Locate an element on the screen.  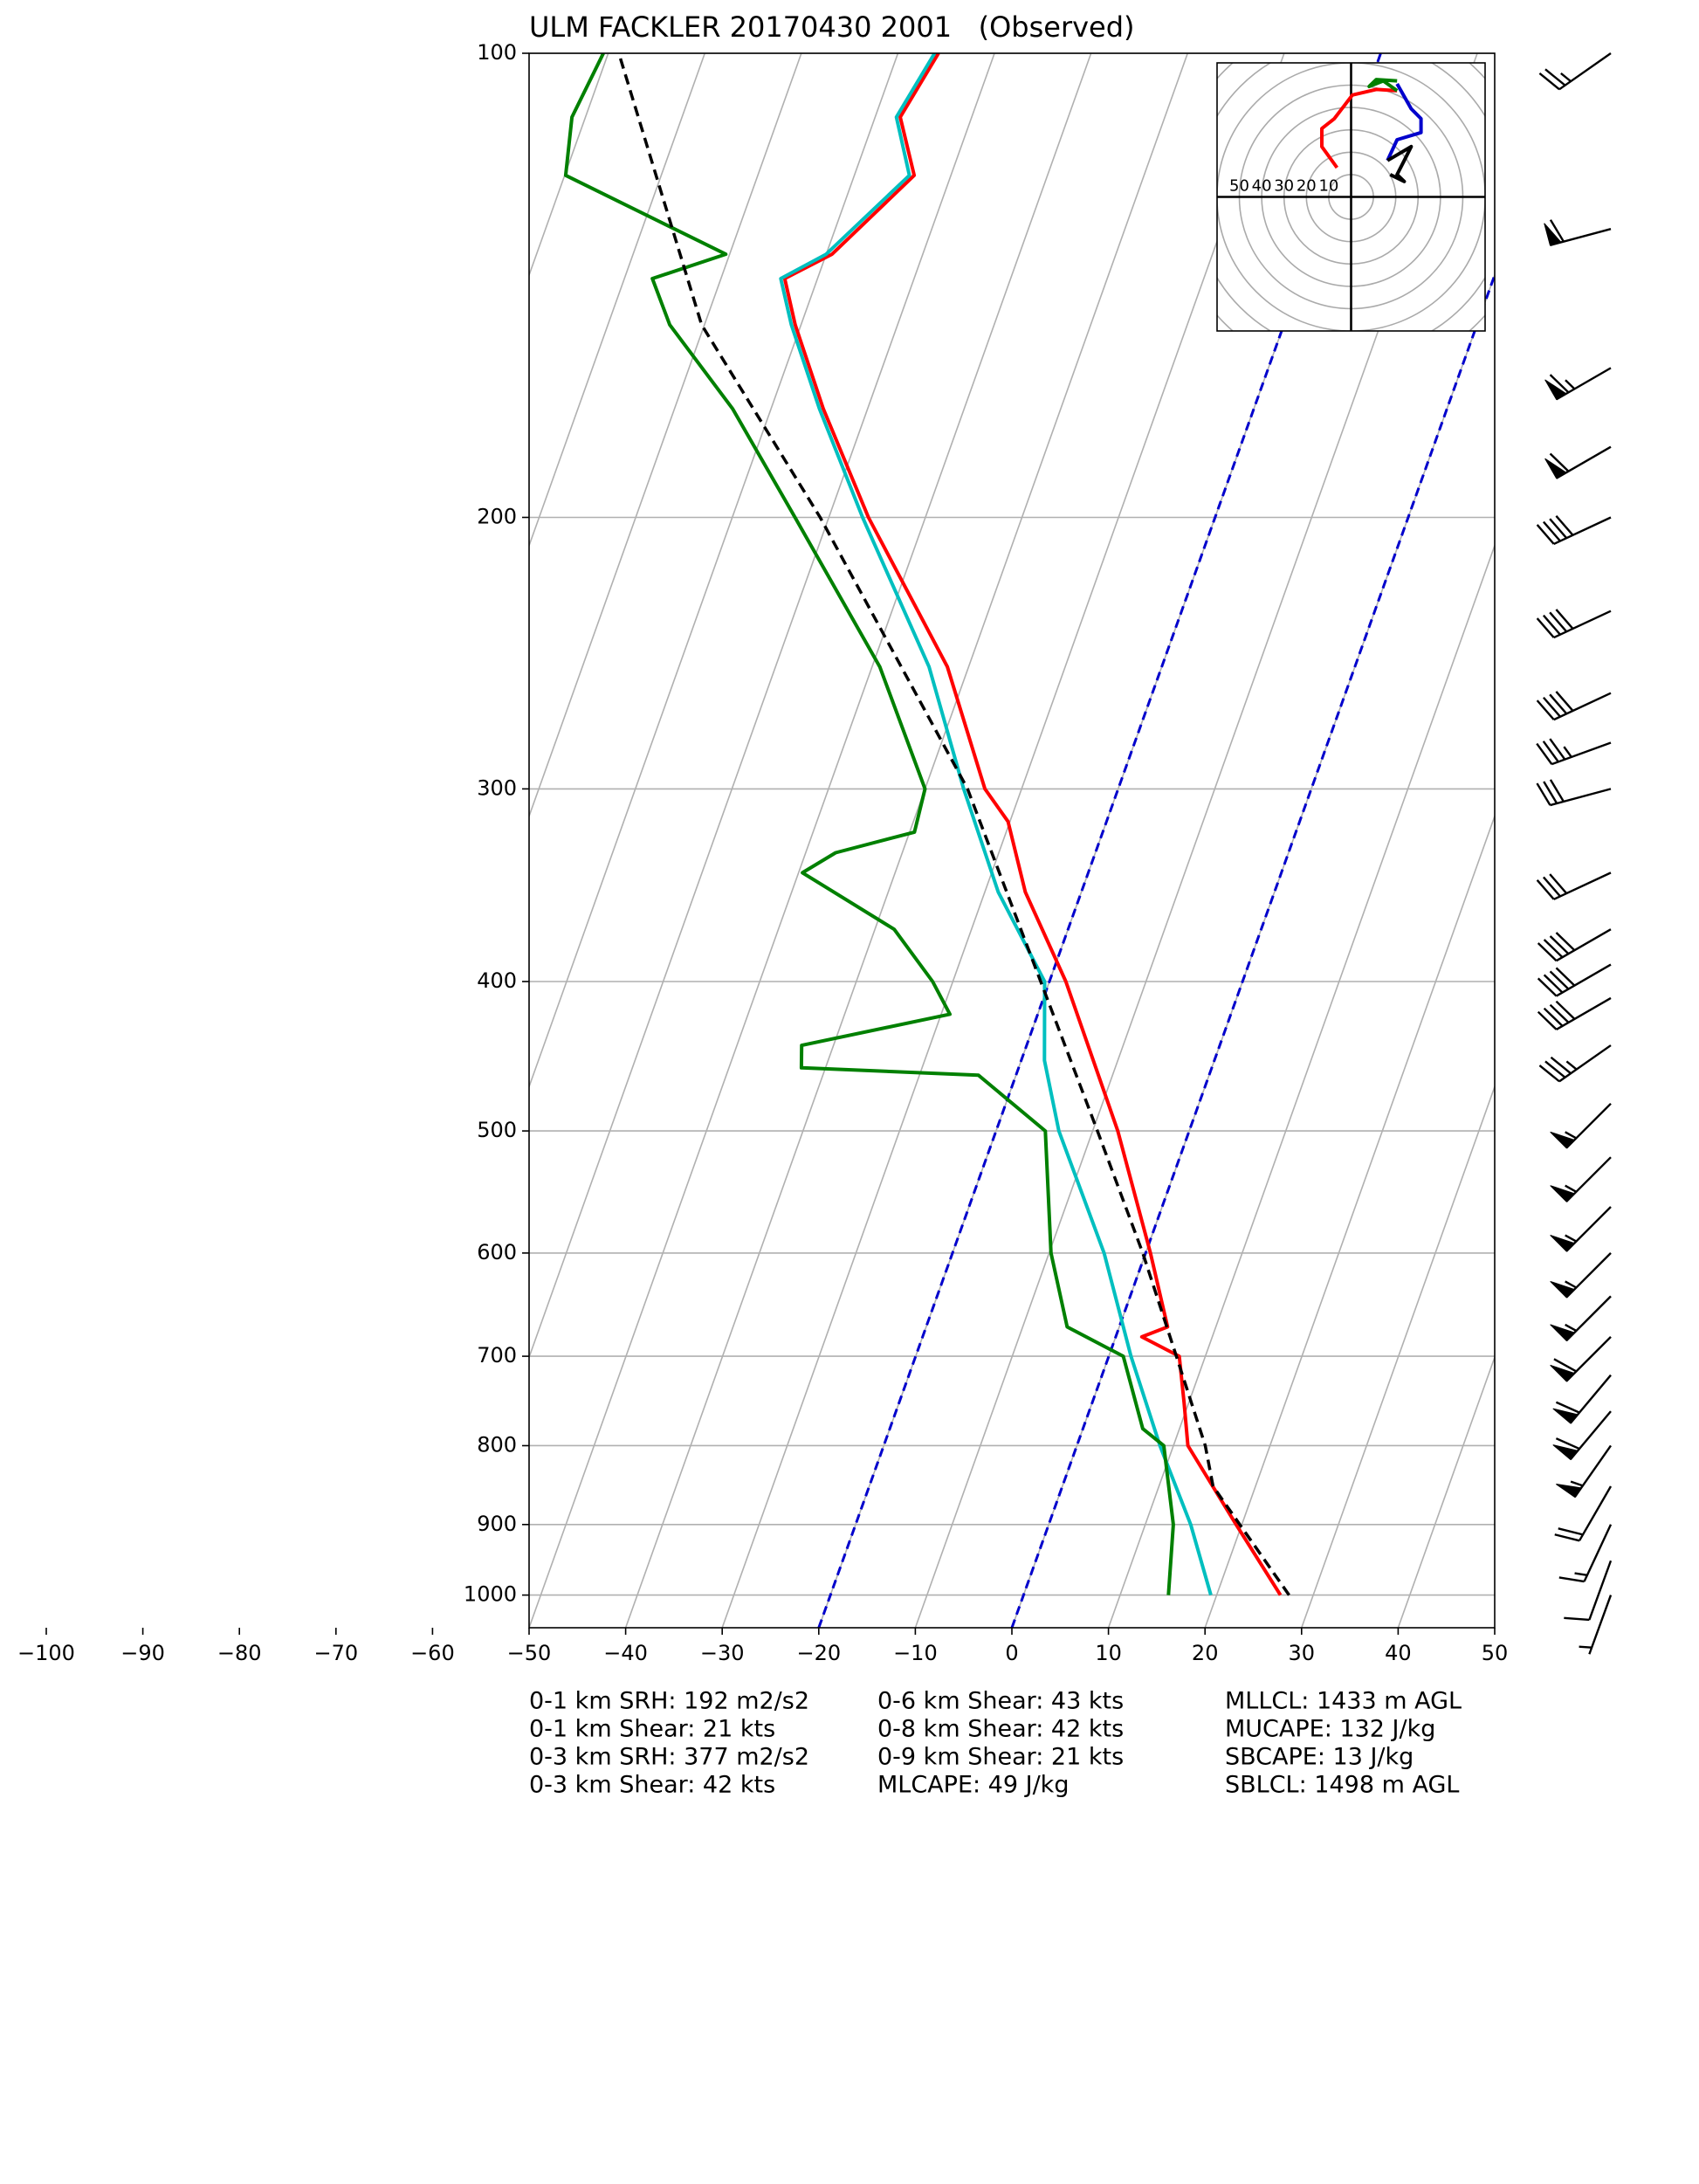
y-tick-label: 100 is located at coordinates (497, 52).